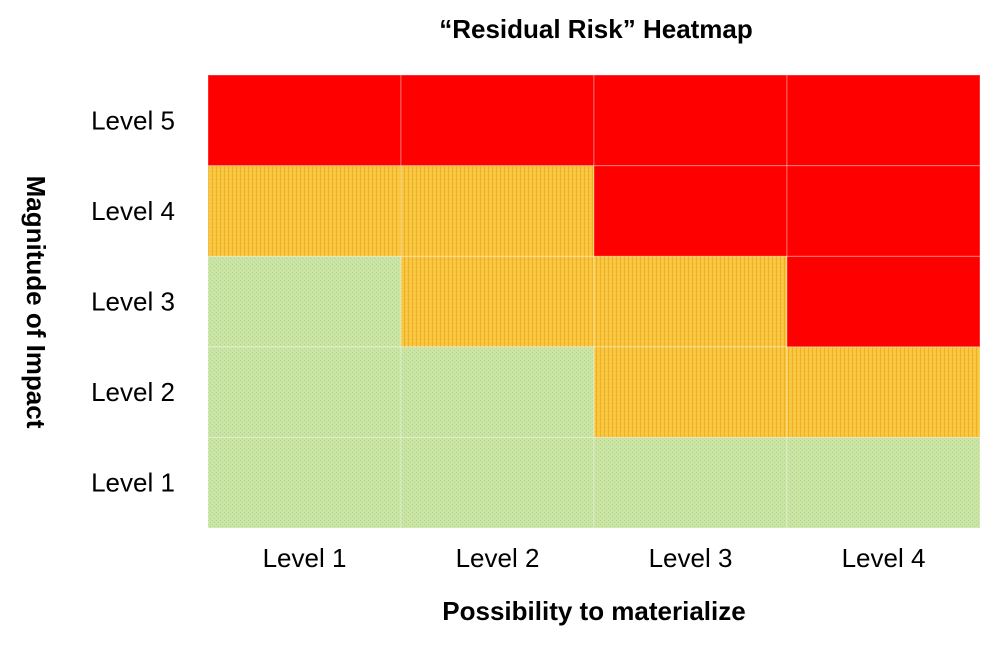 The width and height of the screenshot is (981, 647). Describe the element at coordinates (593, 611) in the screenshot. I see `x-axis-title: Possibility to materialize` at that location.